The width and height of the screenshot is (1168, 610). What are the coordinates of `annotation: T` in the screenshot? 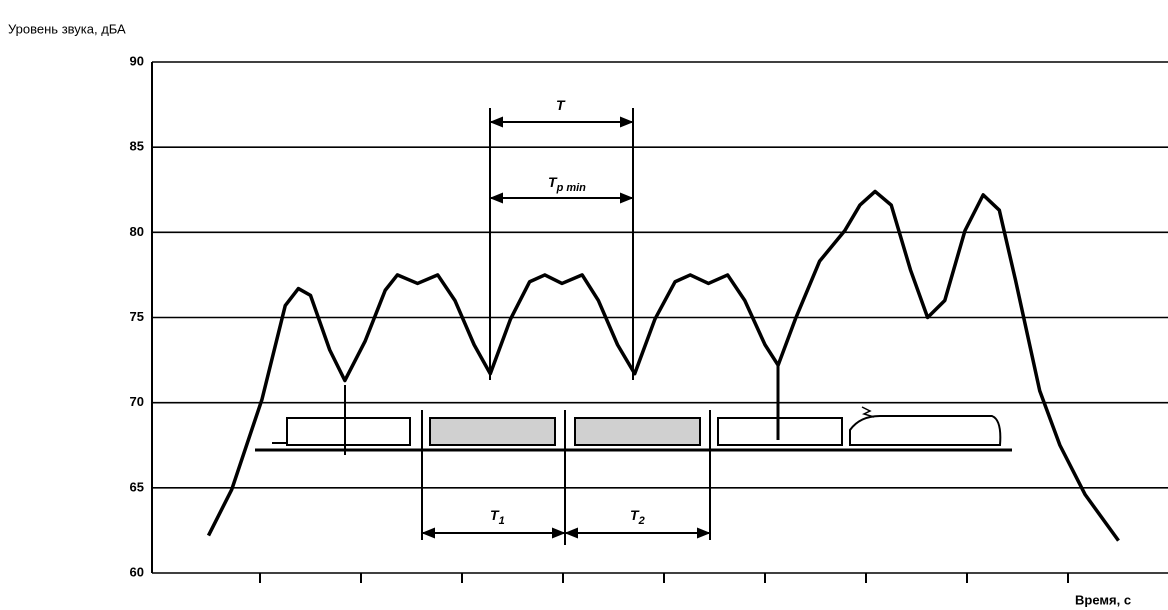 It's located at (561, 105).